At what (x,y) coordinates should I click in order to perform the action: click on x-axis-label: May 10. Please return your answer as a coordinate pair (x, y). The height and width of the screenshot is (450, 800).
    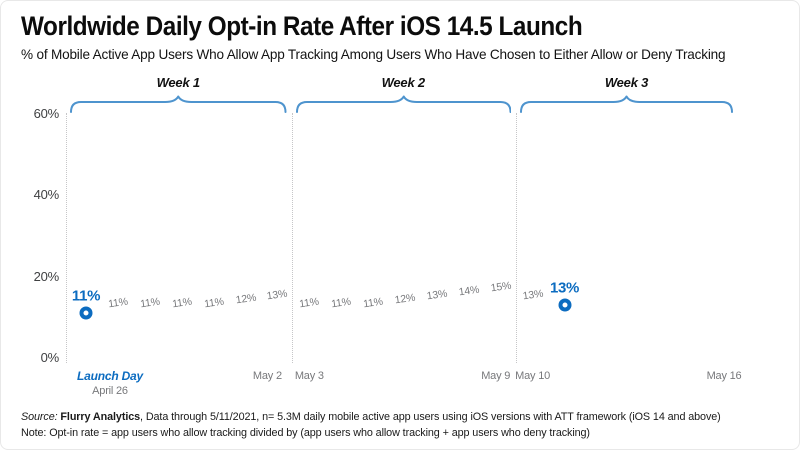
    Looking at the image, I should click on (533, 376).